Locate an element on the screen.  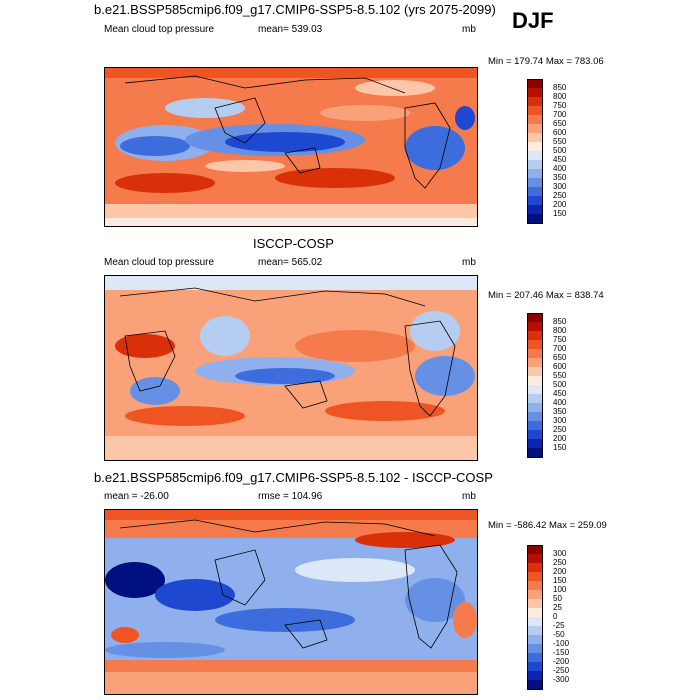
panel2-title: ISCCP-COSP is located at coordinates (293, 243).